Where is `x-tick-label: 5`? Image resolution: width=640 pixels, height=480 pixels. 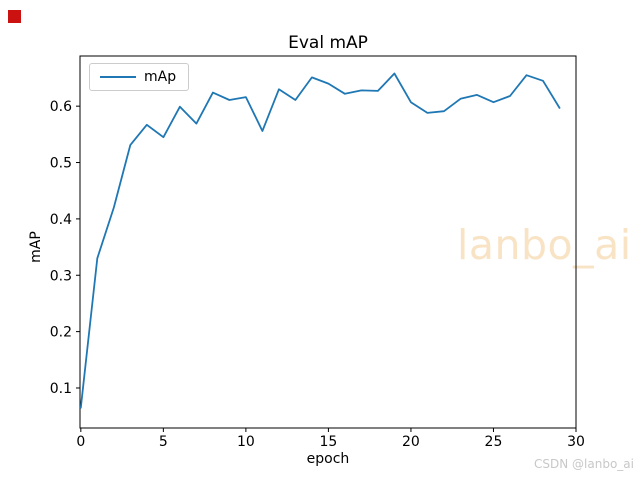
x-tick-label: 5 is located at coordinates (163, 442).